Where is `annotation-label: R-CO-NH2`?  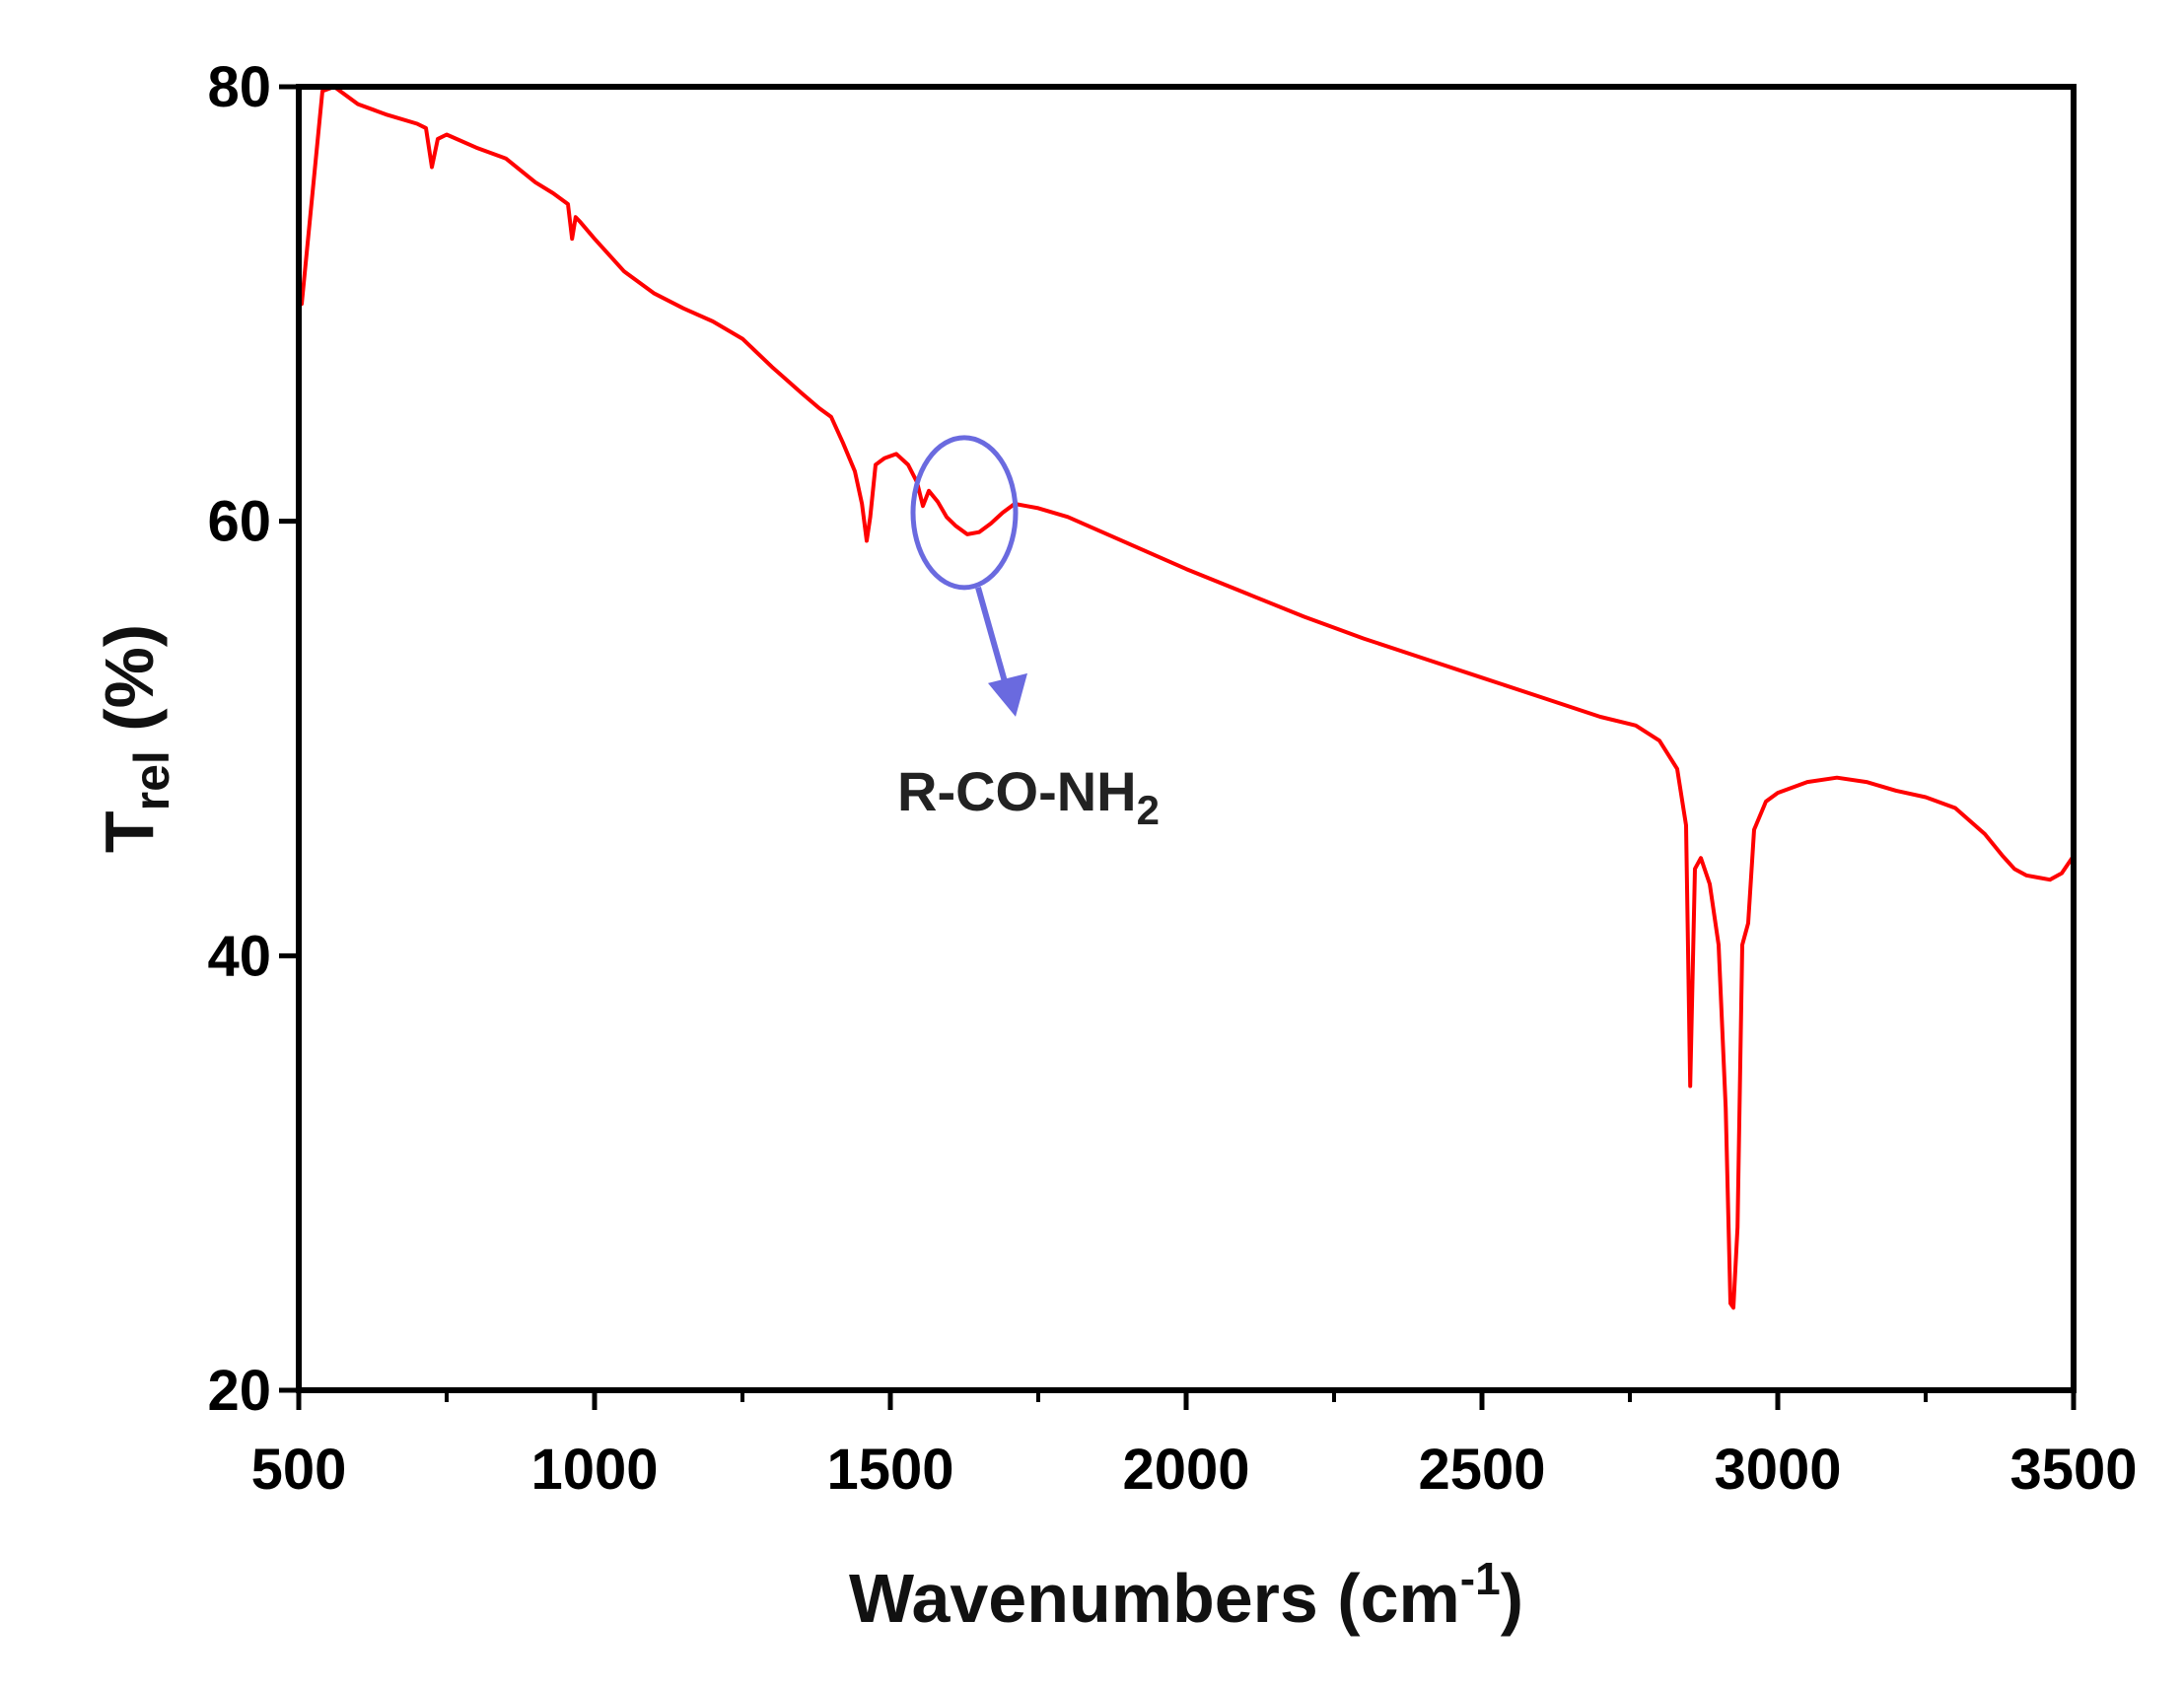
annotation-label: R-CO-NH2 is located at coordinates (1028, 796).